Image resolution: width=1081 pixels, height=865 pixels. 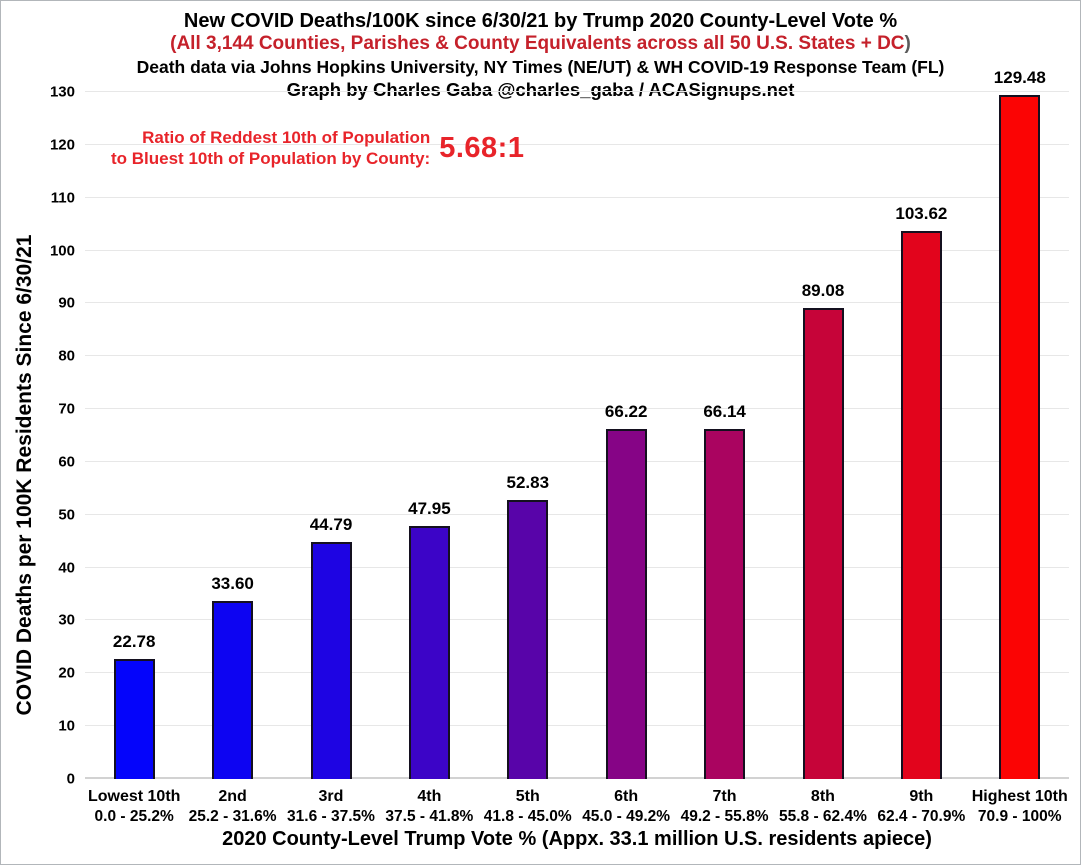 What do you see at coordinates (823, 543) in the screenshot?
I see `bar-8th` at bounding box center [823, 543].